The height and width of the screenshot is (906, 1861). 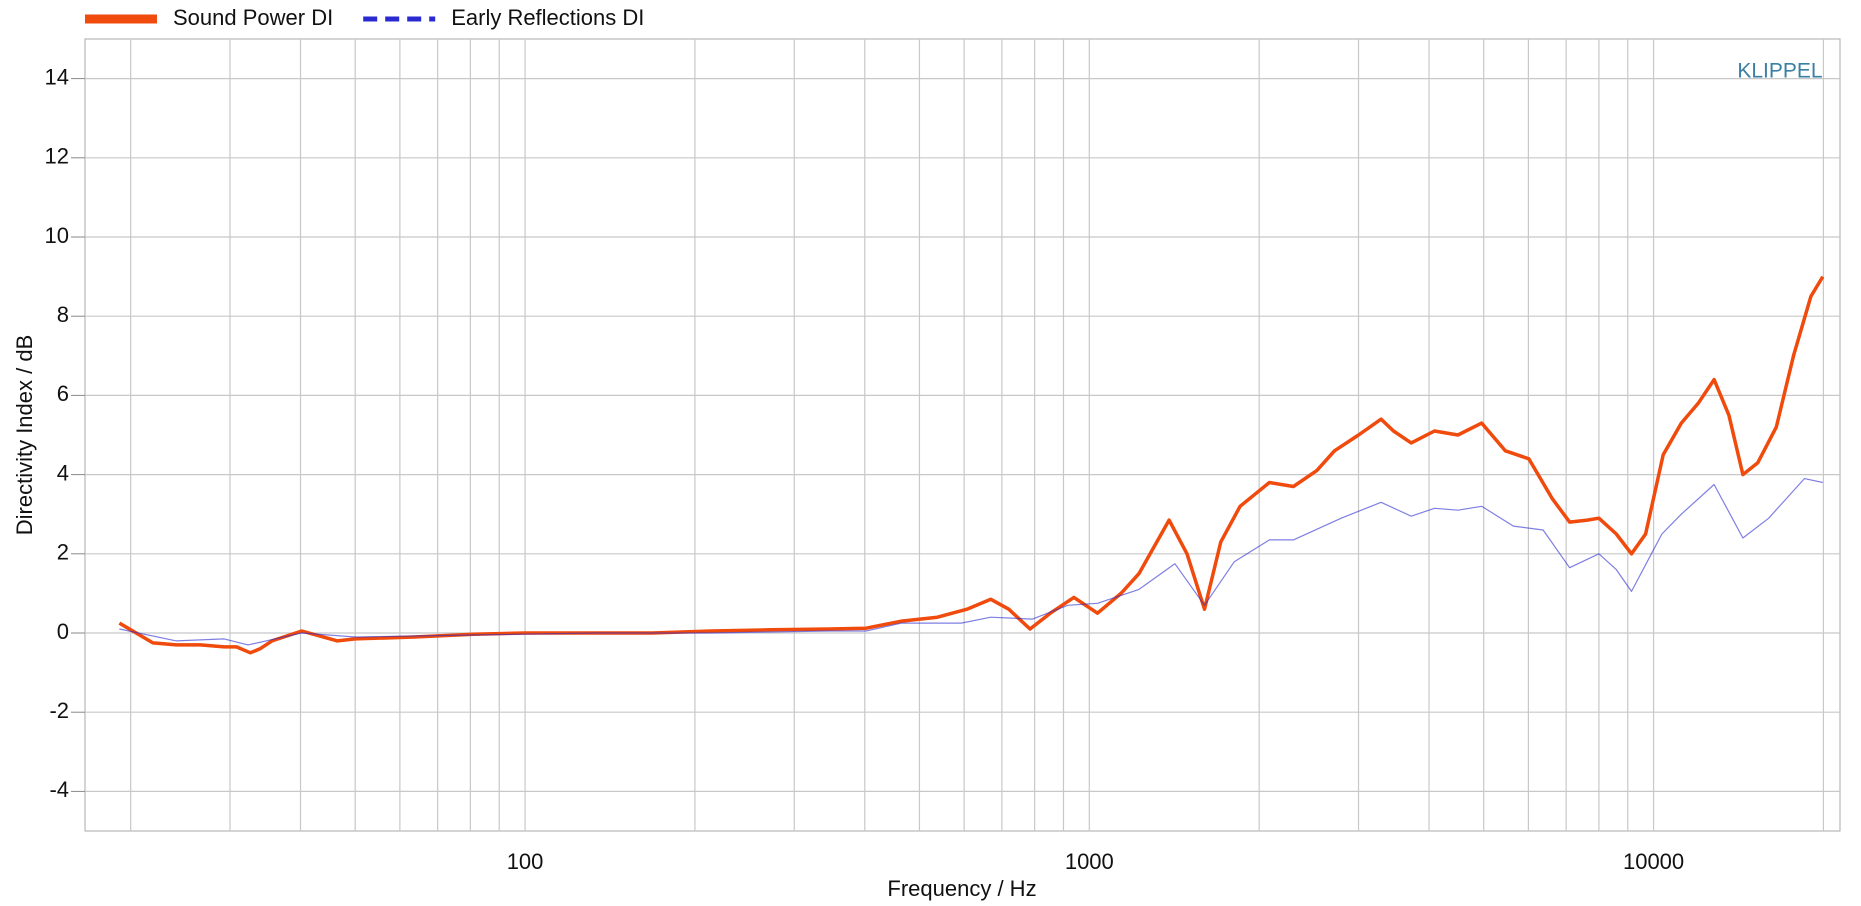 What do you see at coordinates (253, 17) in the screenshot?
I see `legend-label: Sound Power DI` at bounding box center [253, 17].